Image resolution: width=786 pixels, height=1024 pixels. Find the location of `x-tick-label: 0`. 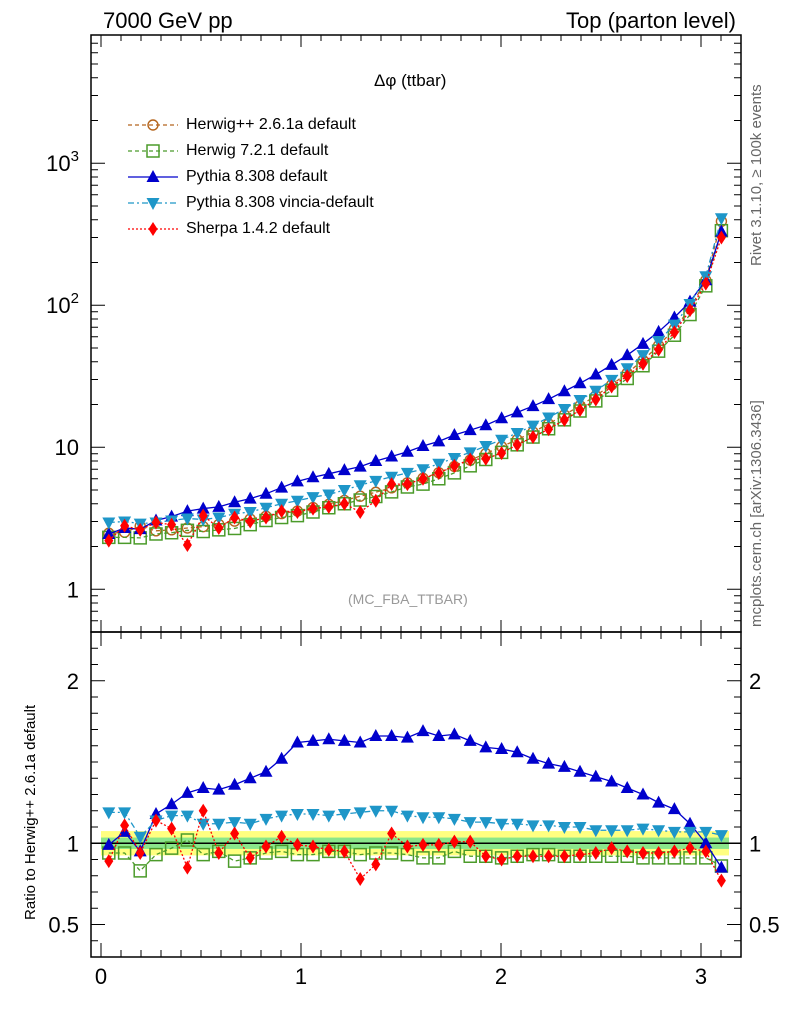

x-tick-label: 0 is located at coordinates (101, 976).